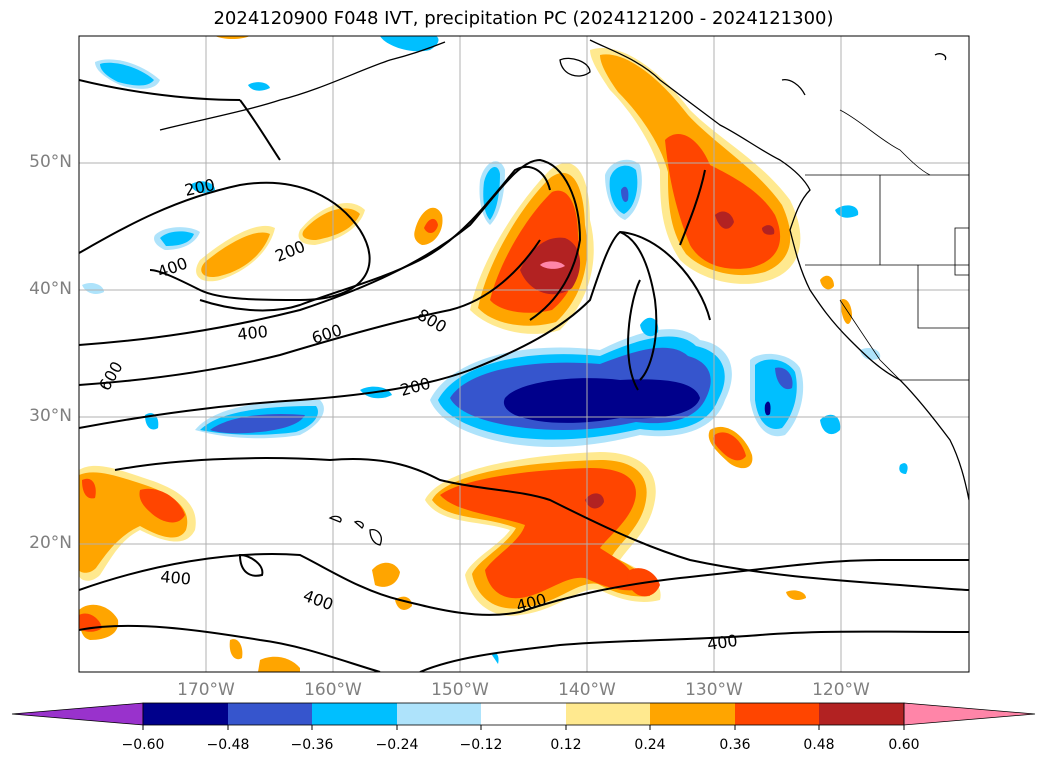  I want to click on colorbar-tick-label: −0.12, so click(481, 745).